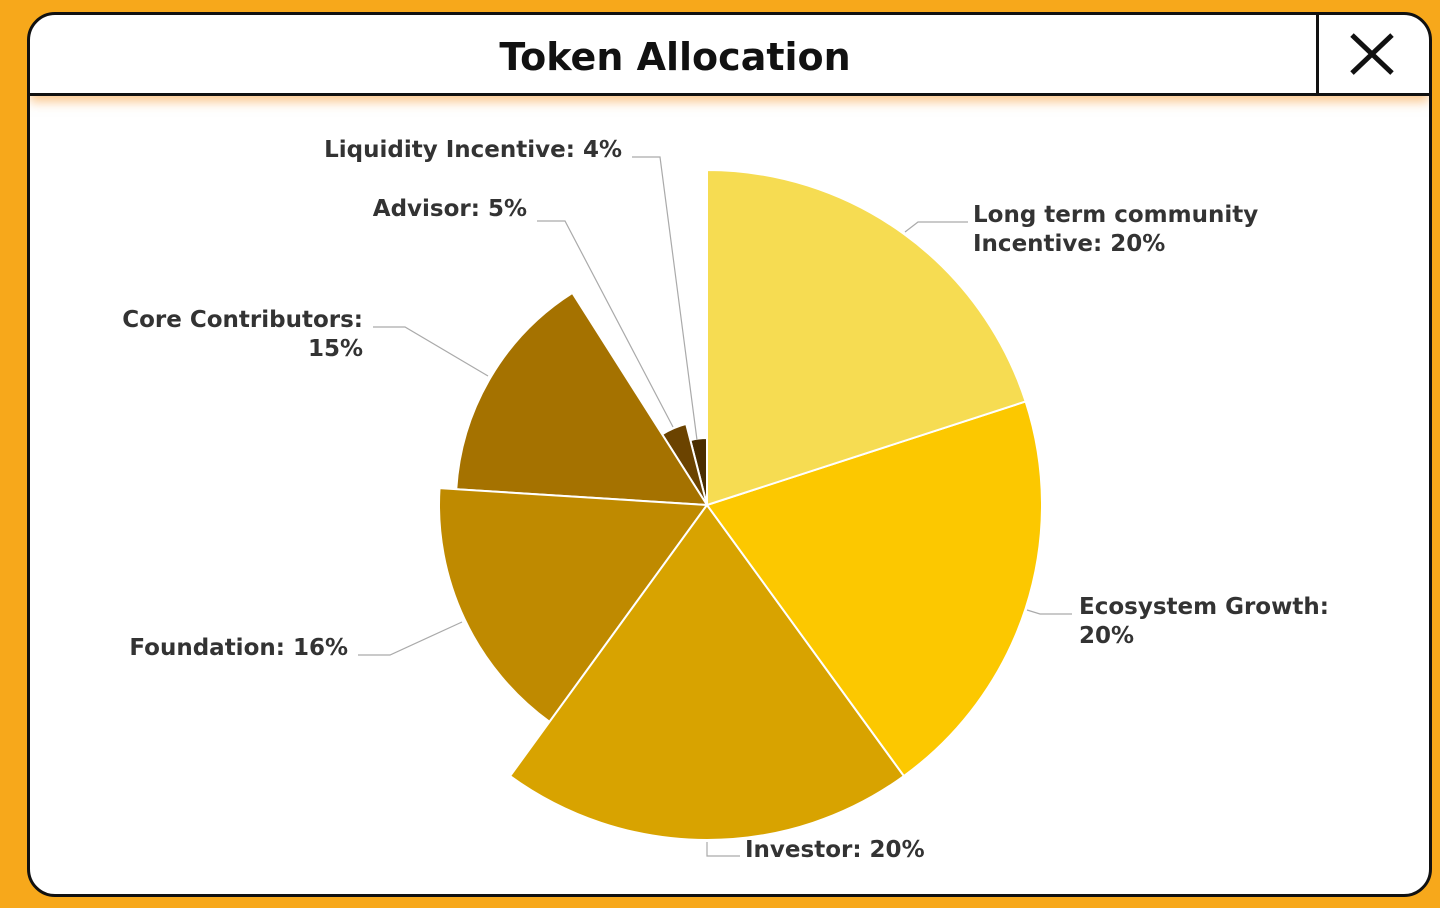  I want to click on chart-title: Token Allocation, so click(675, 57).